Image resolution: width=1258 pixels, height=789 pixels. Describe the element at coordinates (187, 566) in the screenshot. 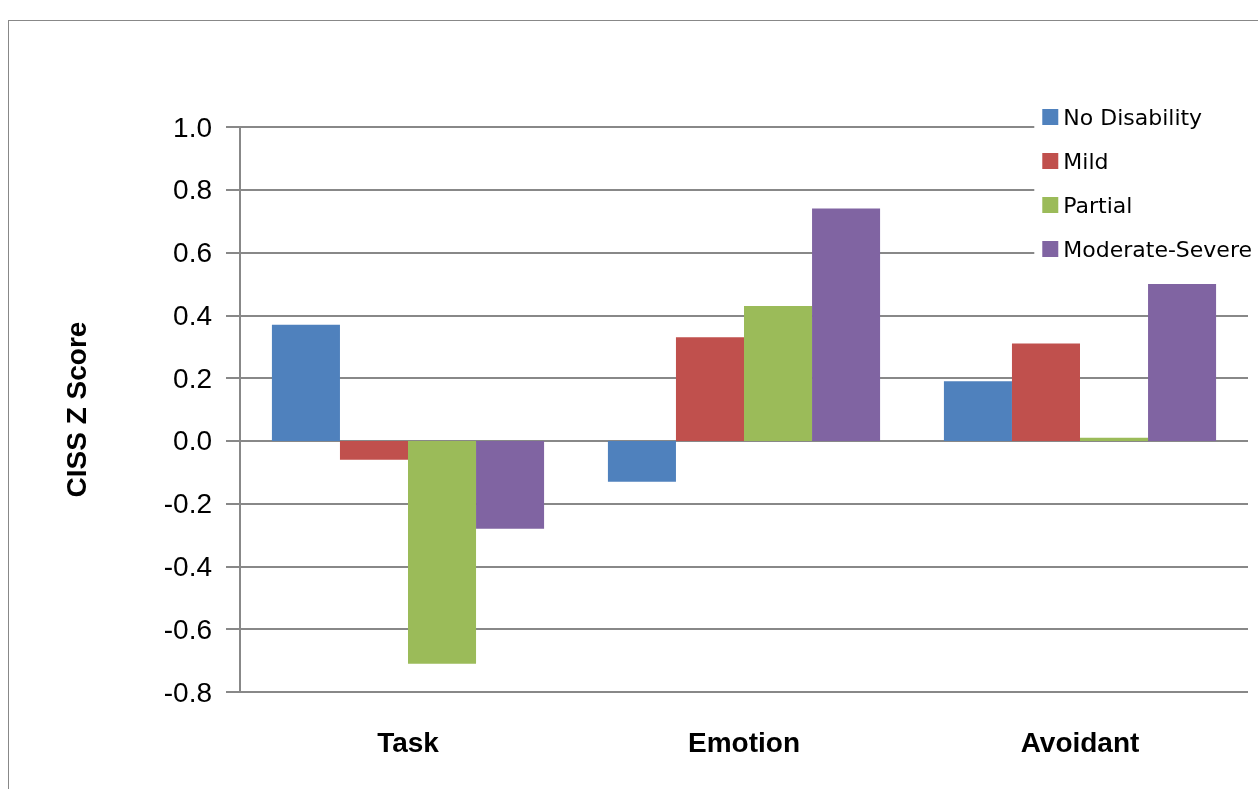

I see `y-tick-label: -0.4` at that location.